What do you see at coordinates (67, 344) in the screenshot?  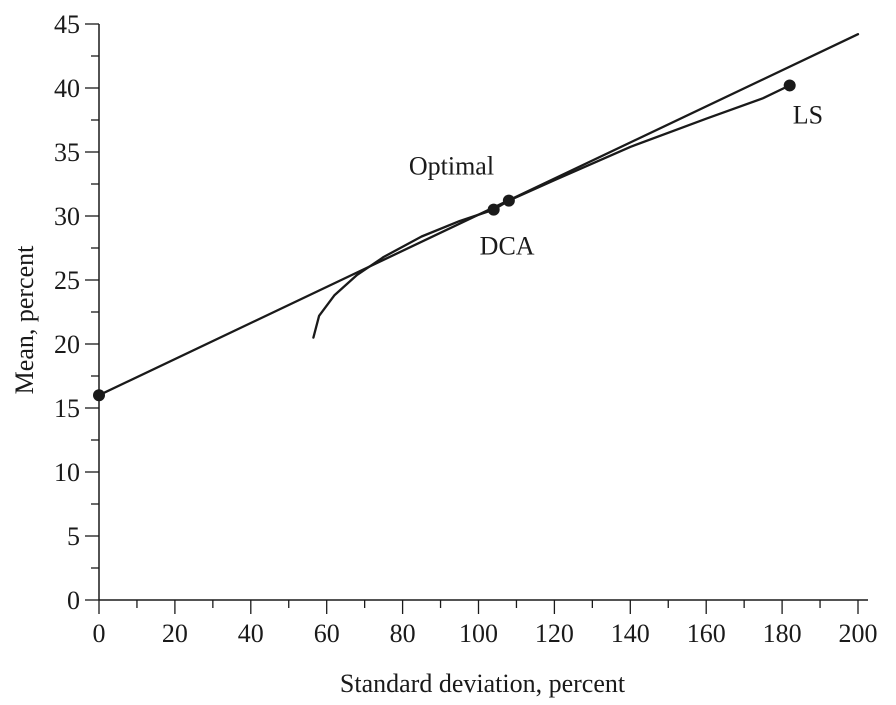 I see `y-tick-label: 20` at bounding box center [67, 344].